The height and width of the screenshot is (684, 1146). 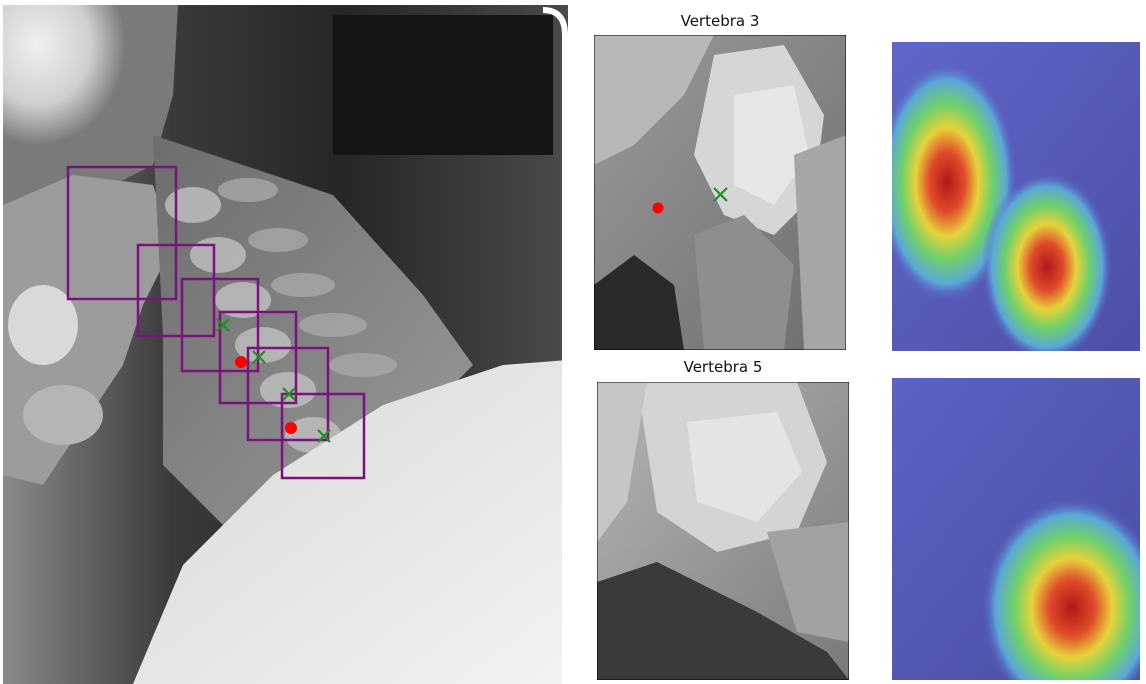 I want to click on crop-title-2: Vertebra 5, so click(x=723, y=367).